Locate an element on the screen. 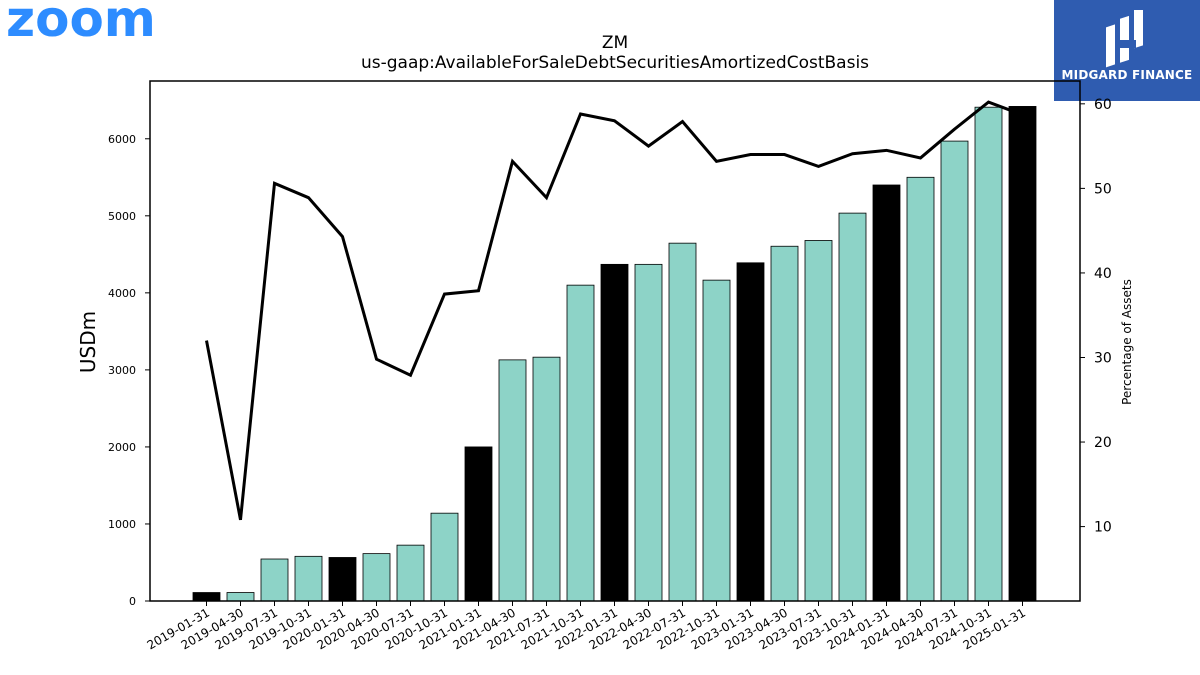  midgard-mark-icon is located at coordinates (1124, 39).